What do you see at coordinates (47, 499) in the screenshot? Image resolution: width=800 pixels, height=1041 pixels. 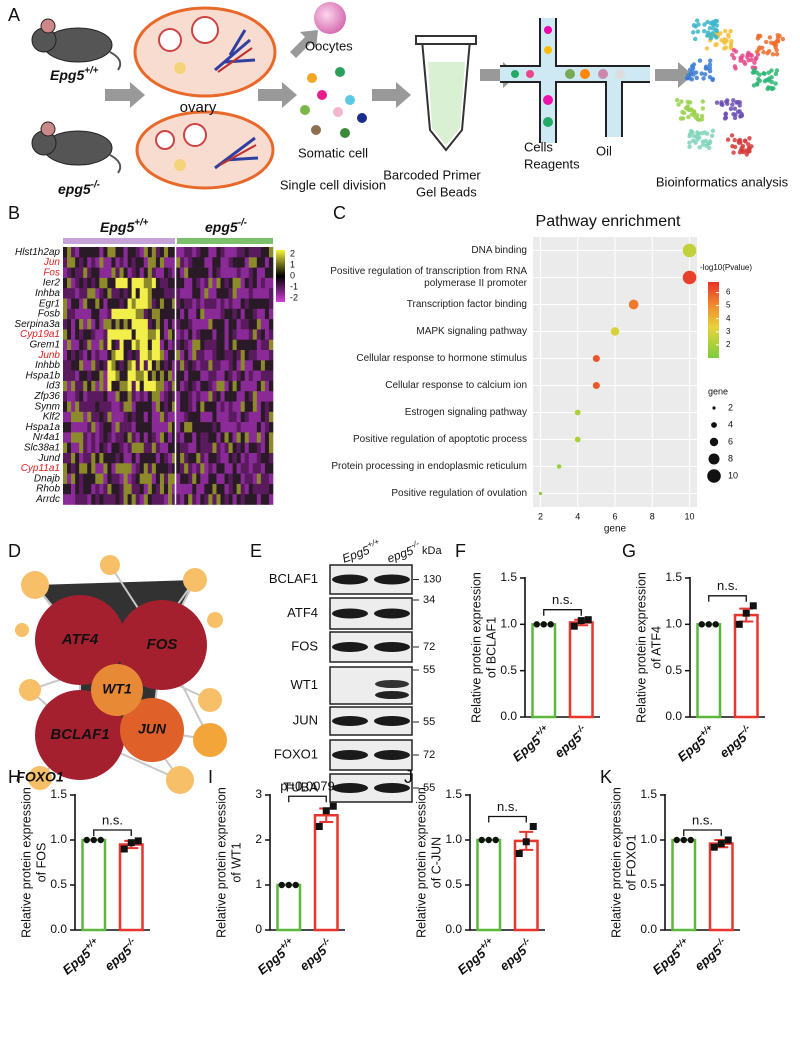 I see `gene-label: Arrdc` at bounding box center [47, 499].